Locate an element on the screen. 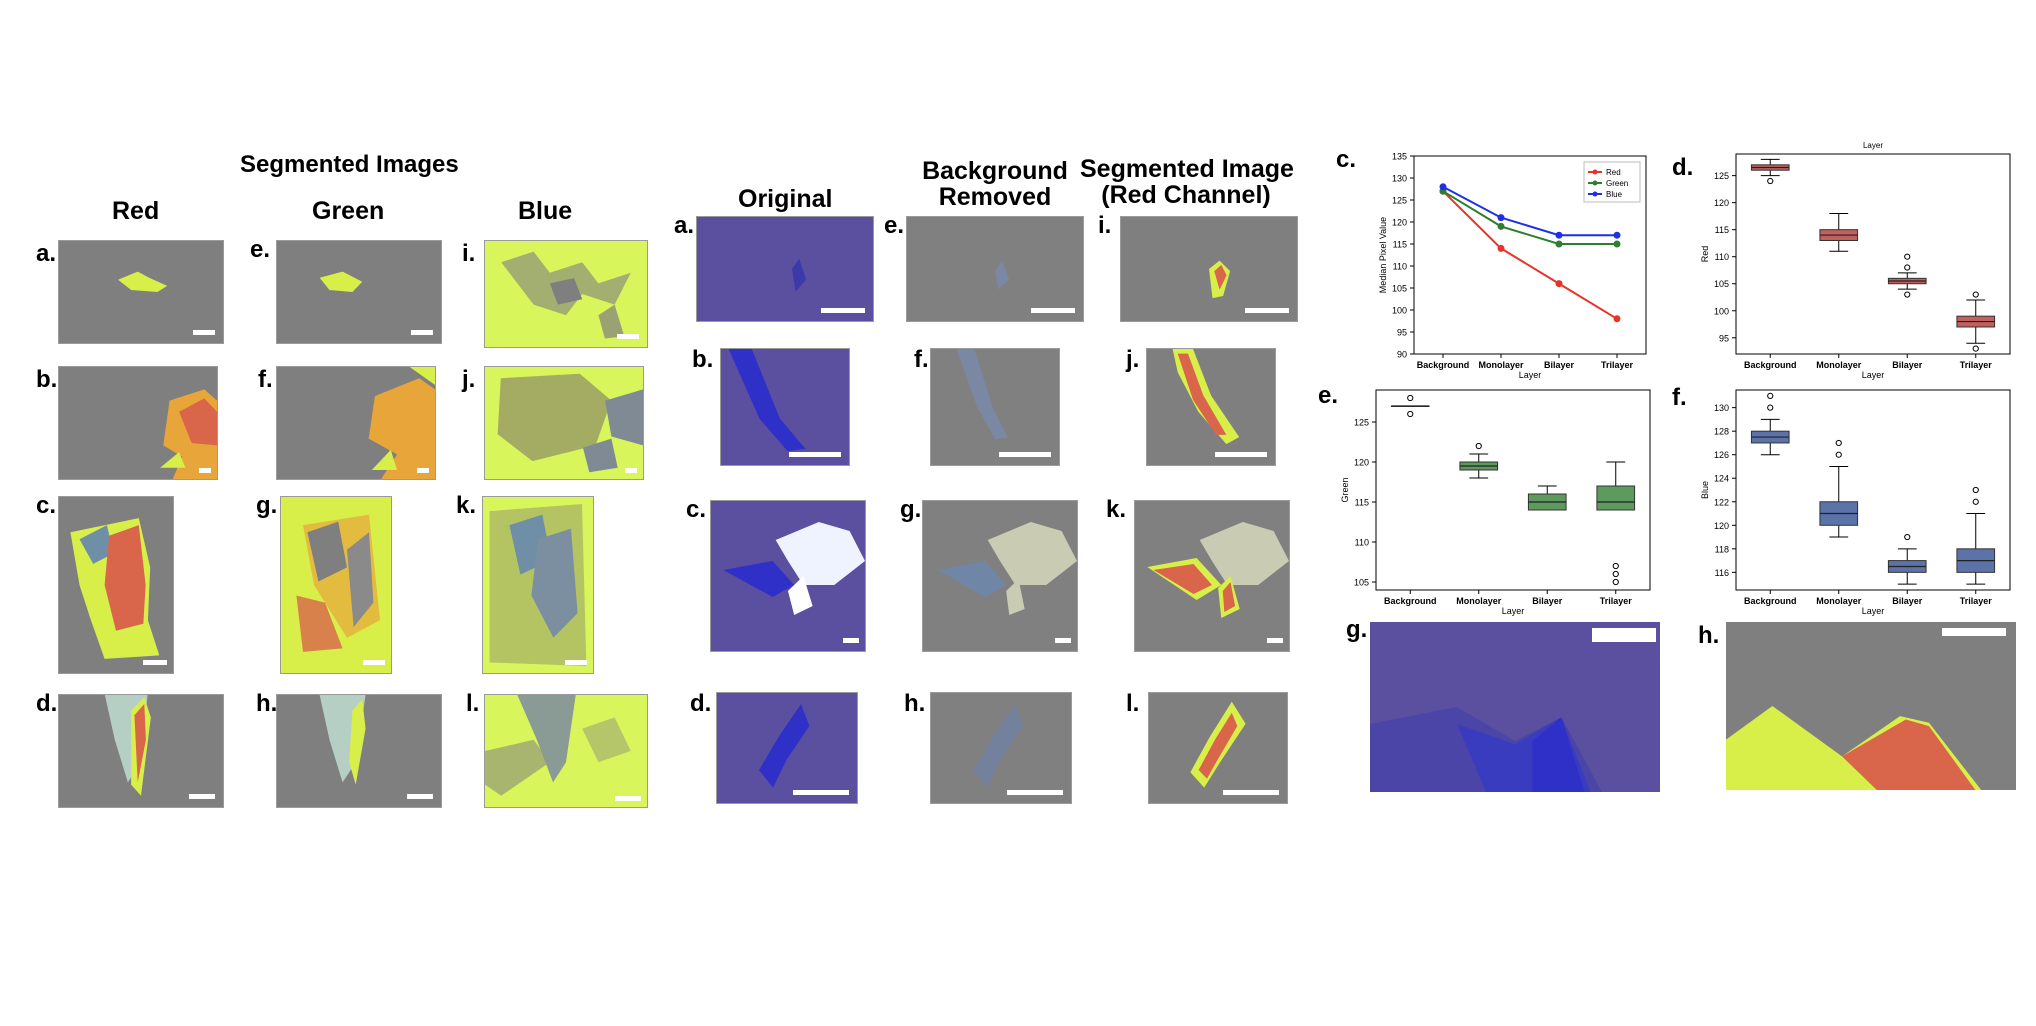 This screenshot has height=1026, width=2036. legend-label: Red is located at coordinates (1613, 172).